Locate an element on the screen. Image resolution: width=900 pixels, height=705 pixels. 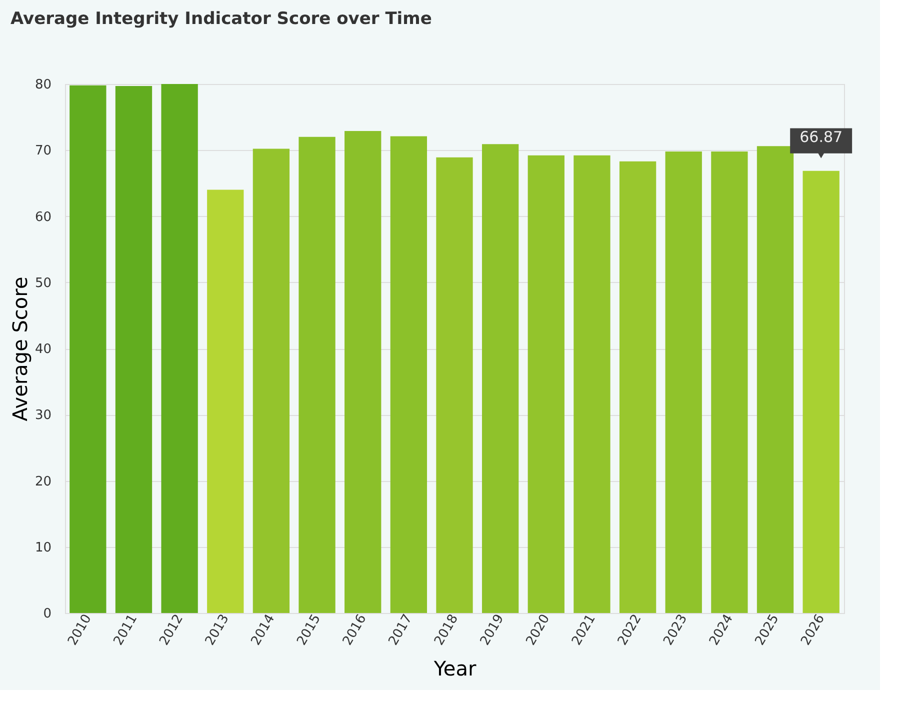
y-tick-label: 50 is located at coordinates (43, 283).